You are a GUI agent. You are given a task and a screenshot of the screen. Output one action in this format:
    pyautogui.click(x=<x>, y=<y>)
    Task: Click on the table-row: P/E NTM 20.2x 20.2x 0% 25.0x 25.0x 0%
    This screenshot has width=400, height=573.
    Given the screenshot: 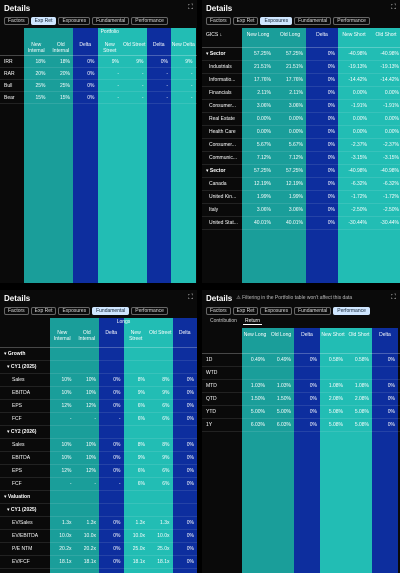 What is the action you would take?
    pyautogui.click(x=98, y=549)
    